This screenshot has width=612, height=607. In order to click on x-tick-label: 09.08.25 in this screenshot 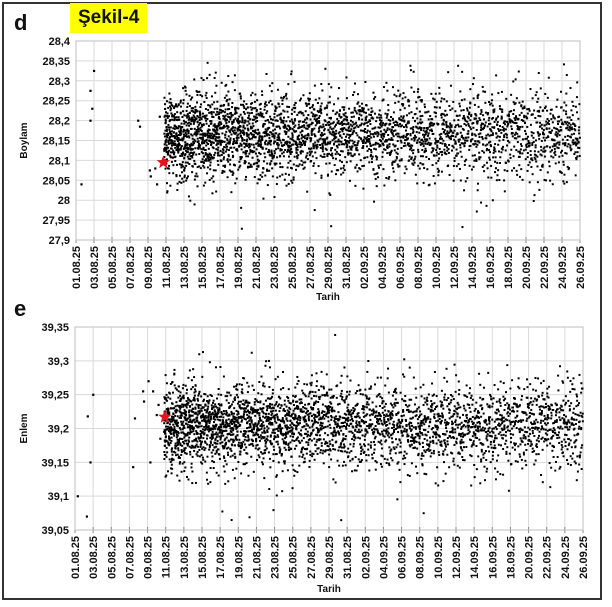, I will do `click(149, 557)`.